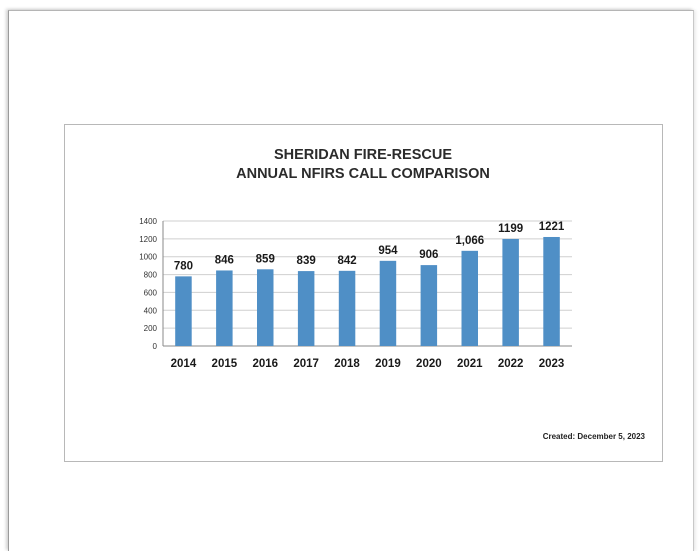 The image size is (700, 551). Describe the element at coordinates (155, 346) in the screenshot. I see `y-tick-label: 0` at that location.